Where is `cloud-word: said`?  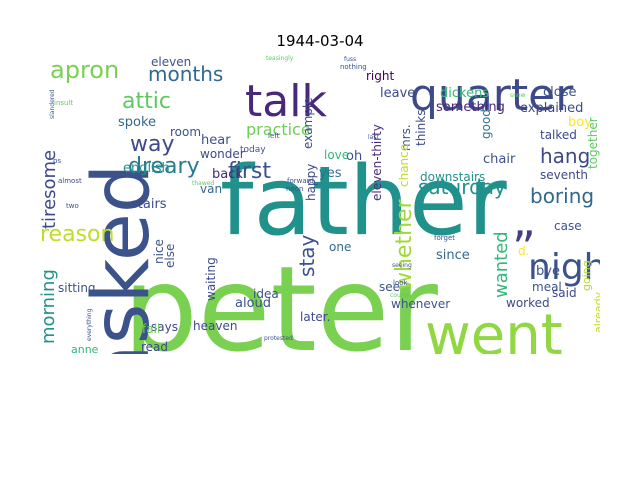
cloud-word: said is located at coordinates (564, 293).